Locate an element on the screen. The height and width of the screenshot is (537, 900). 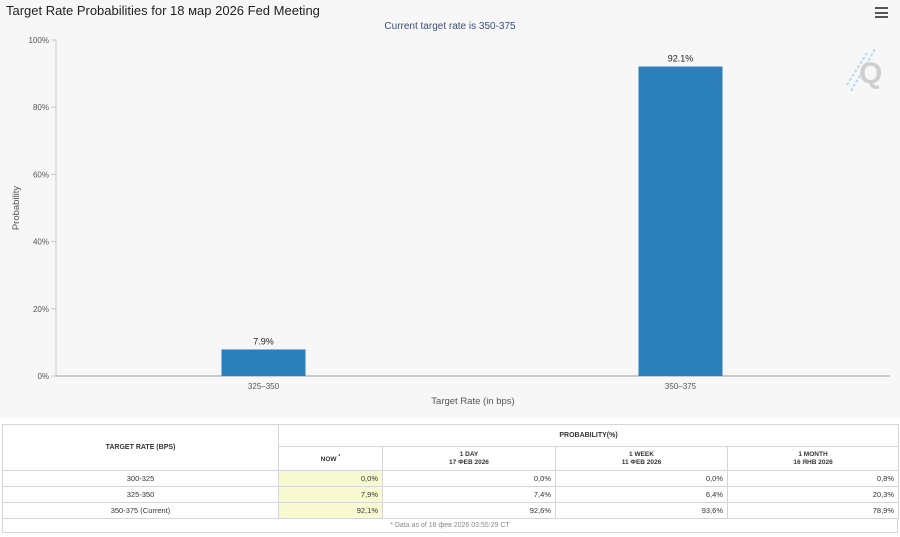
y-tick-label: 20% is located at coordinates (41, 309).